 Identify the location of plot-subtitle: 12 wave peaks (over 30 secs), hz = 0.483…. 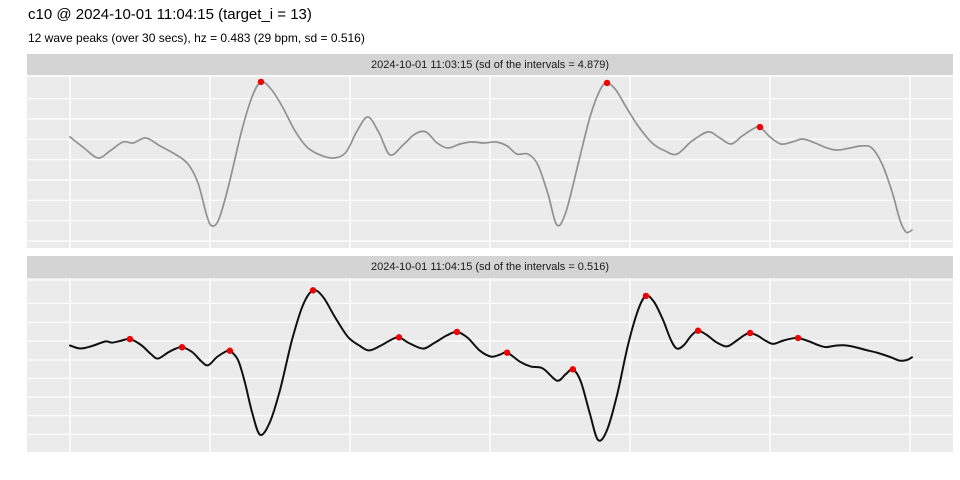
(196, 38).